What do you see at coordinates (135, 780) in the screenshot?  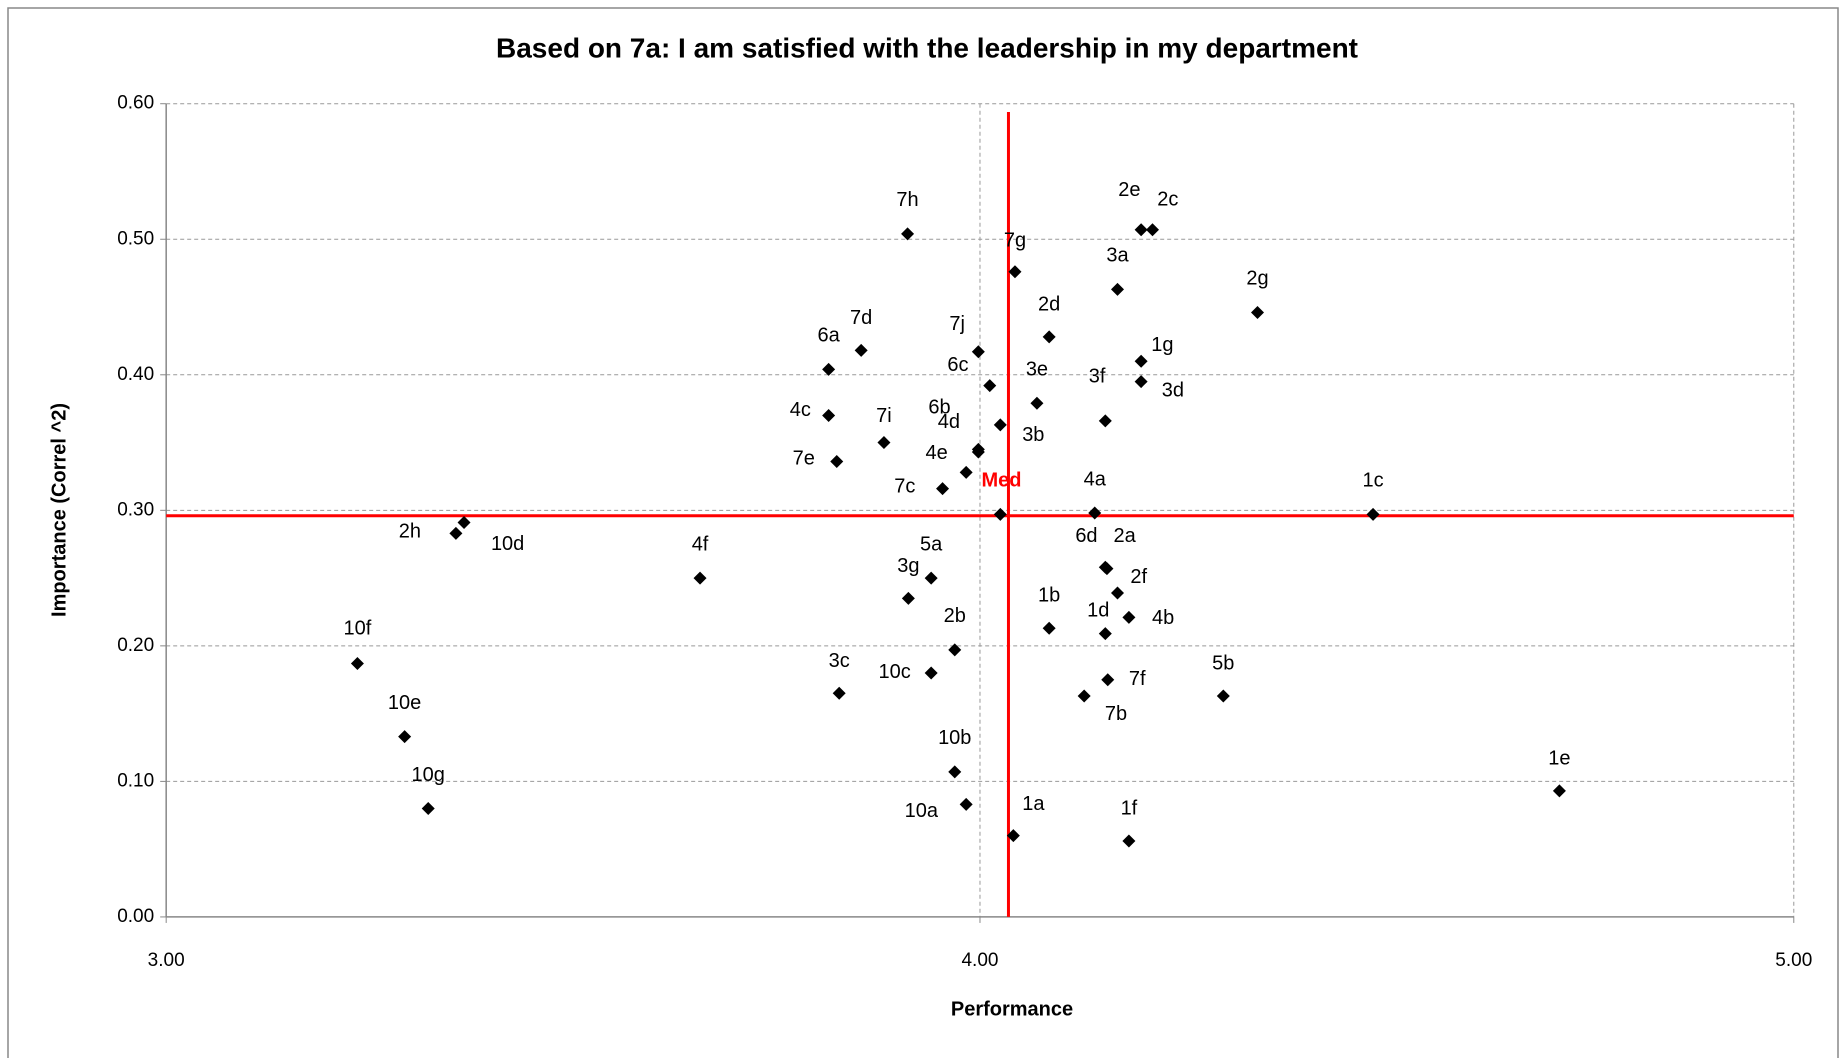 I see `y-tick-label: 0.10` at bounding box center [135, 780].